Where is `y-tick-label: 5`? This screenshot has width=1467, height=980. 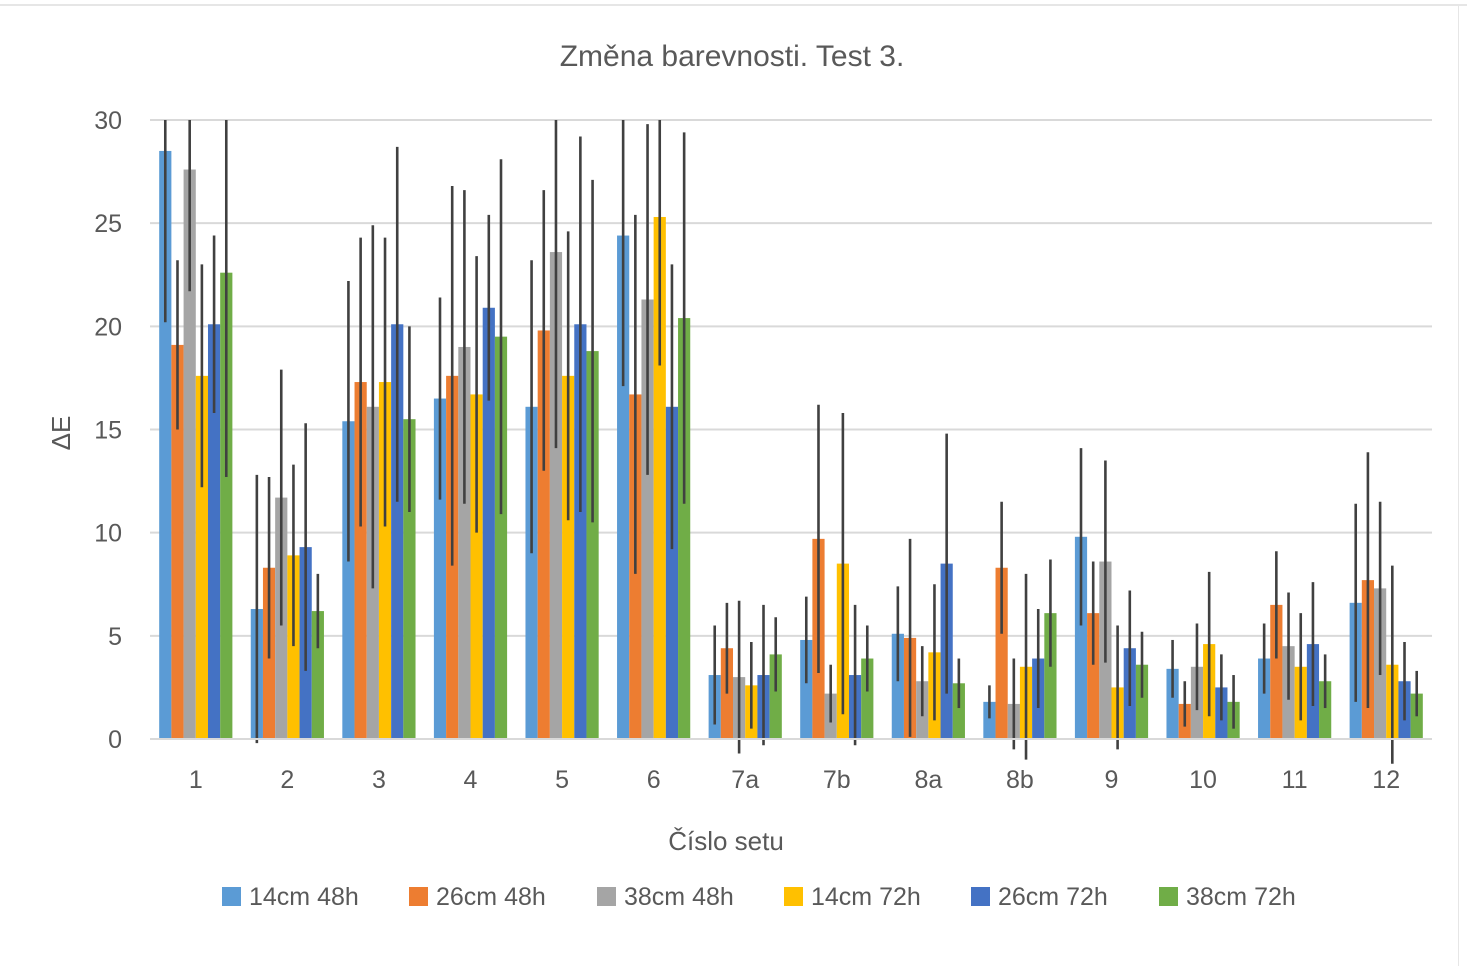
y-tick-label: 5 is located at coordinates (115, 637).